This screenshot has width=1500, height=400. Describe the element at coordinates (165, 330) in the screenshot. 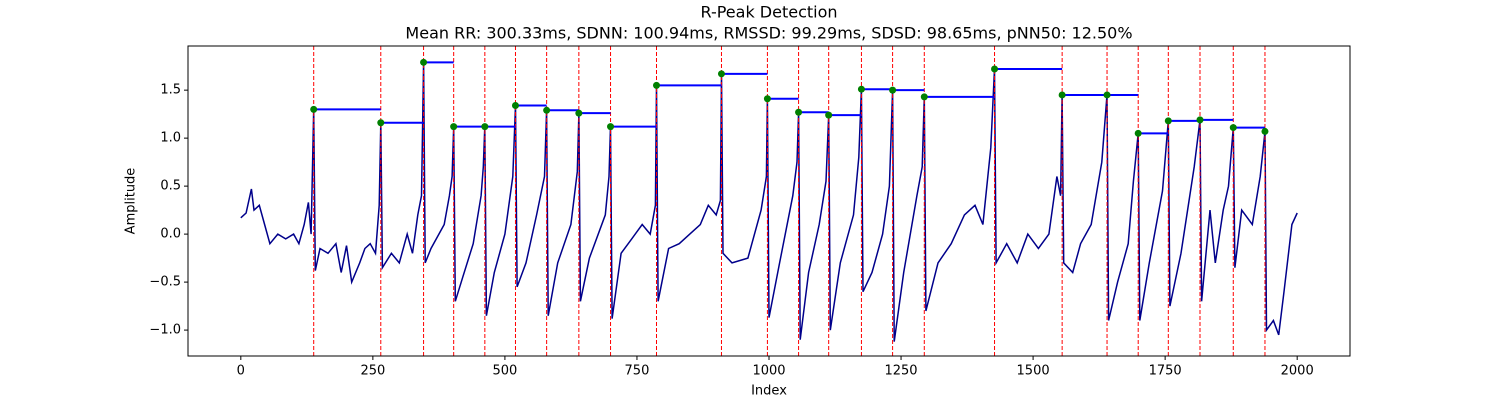

I see `y-tick-label: −1.0` at that location.